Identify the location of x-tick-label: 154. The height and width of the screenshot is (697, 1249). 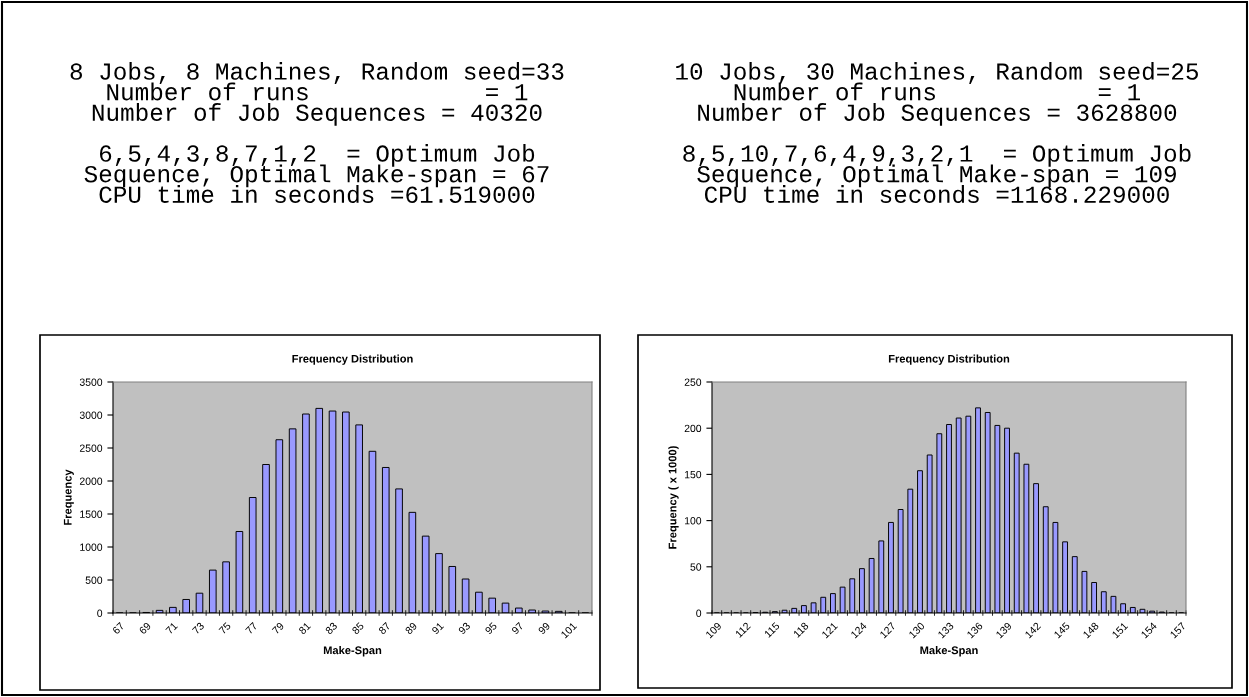
(1149, 630).